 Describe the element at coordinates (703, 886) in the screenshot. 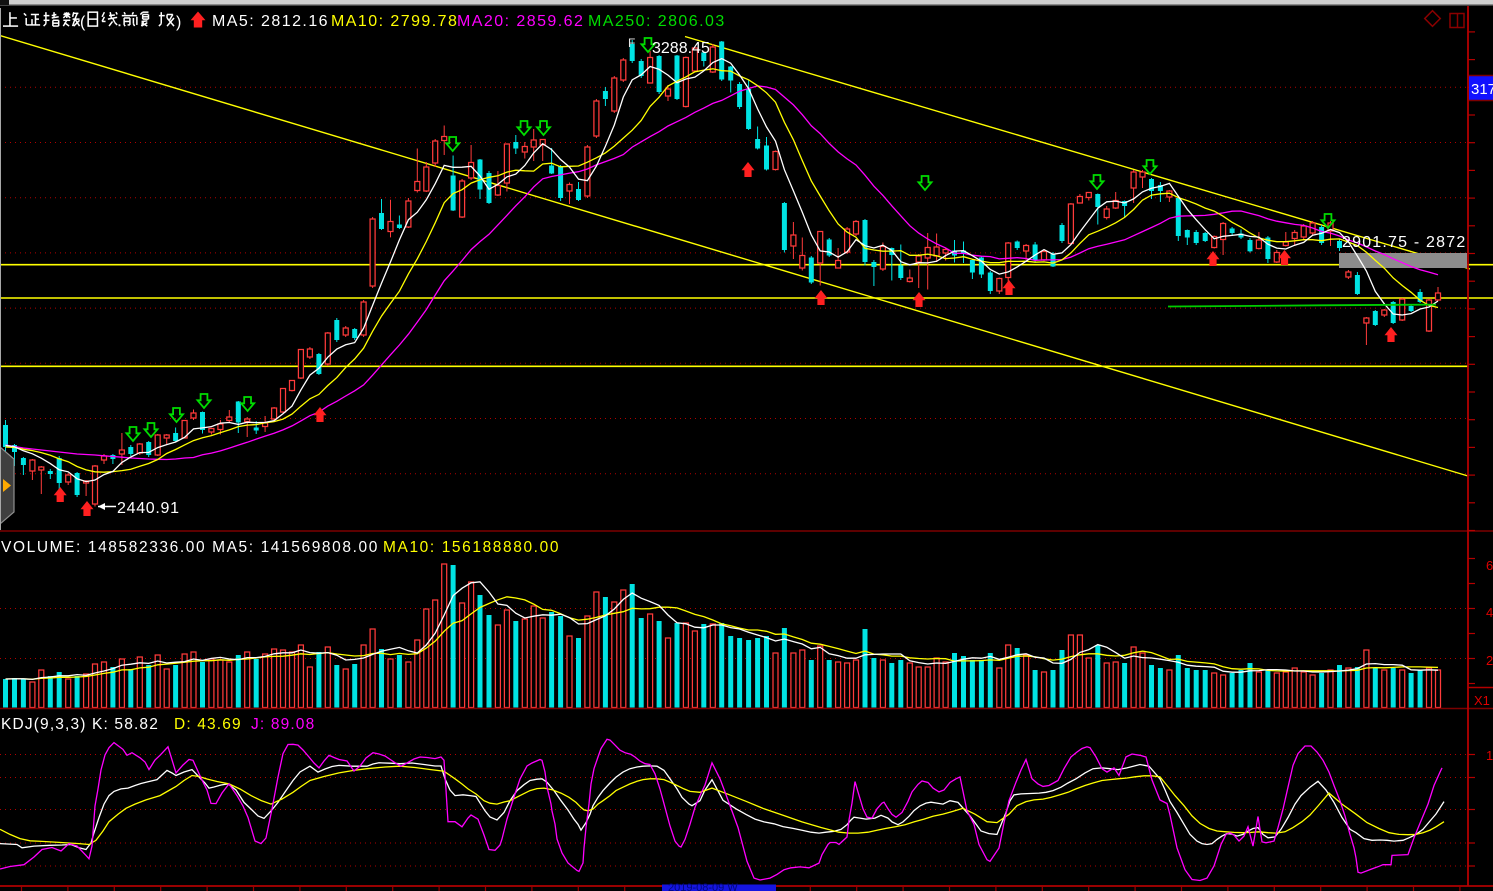

I see `svg-text: 2019-08-09 W` at that location.